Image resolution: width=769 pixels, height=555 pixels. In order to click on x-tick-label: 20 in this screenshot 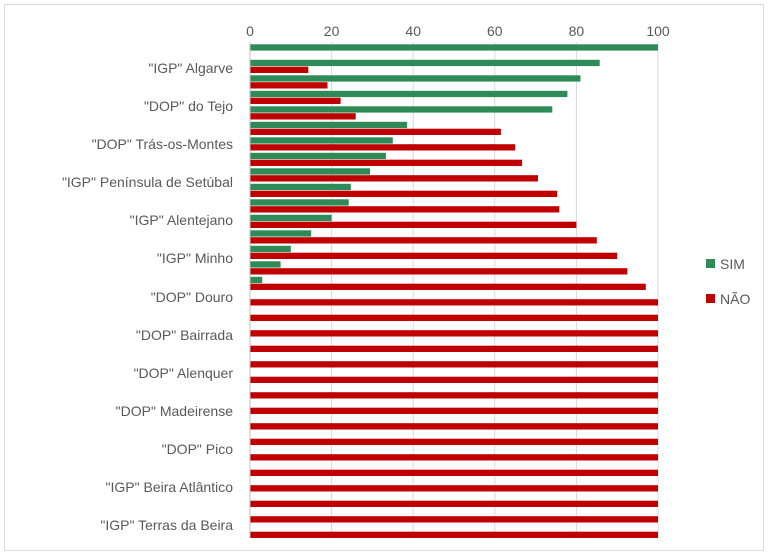, I will do `click(332, 31)`.